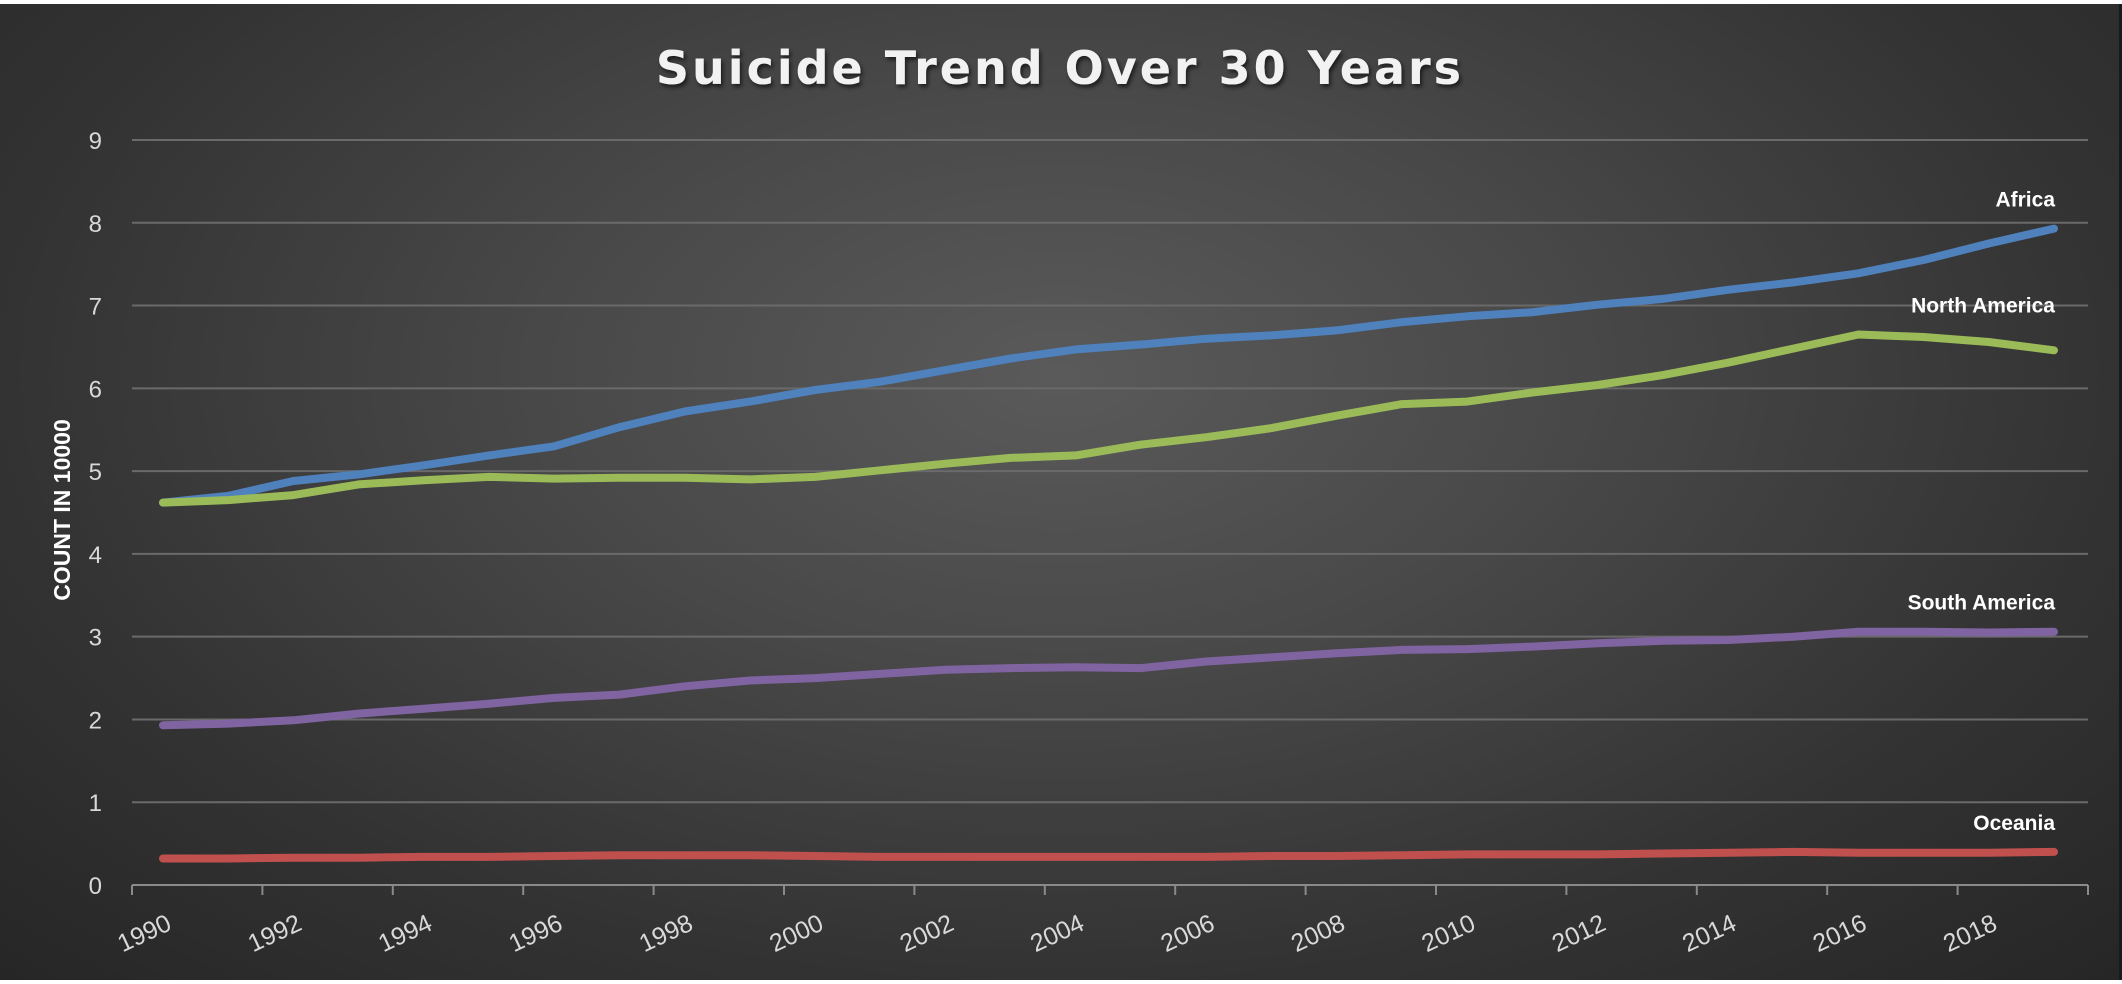 The image size is (2122, 984). I want to click on x-tick-label: 2000, so click(796, 933).